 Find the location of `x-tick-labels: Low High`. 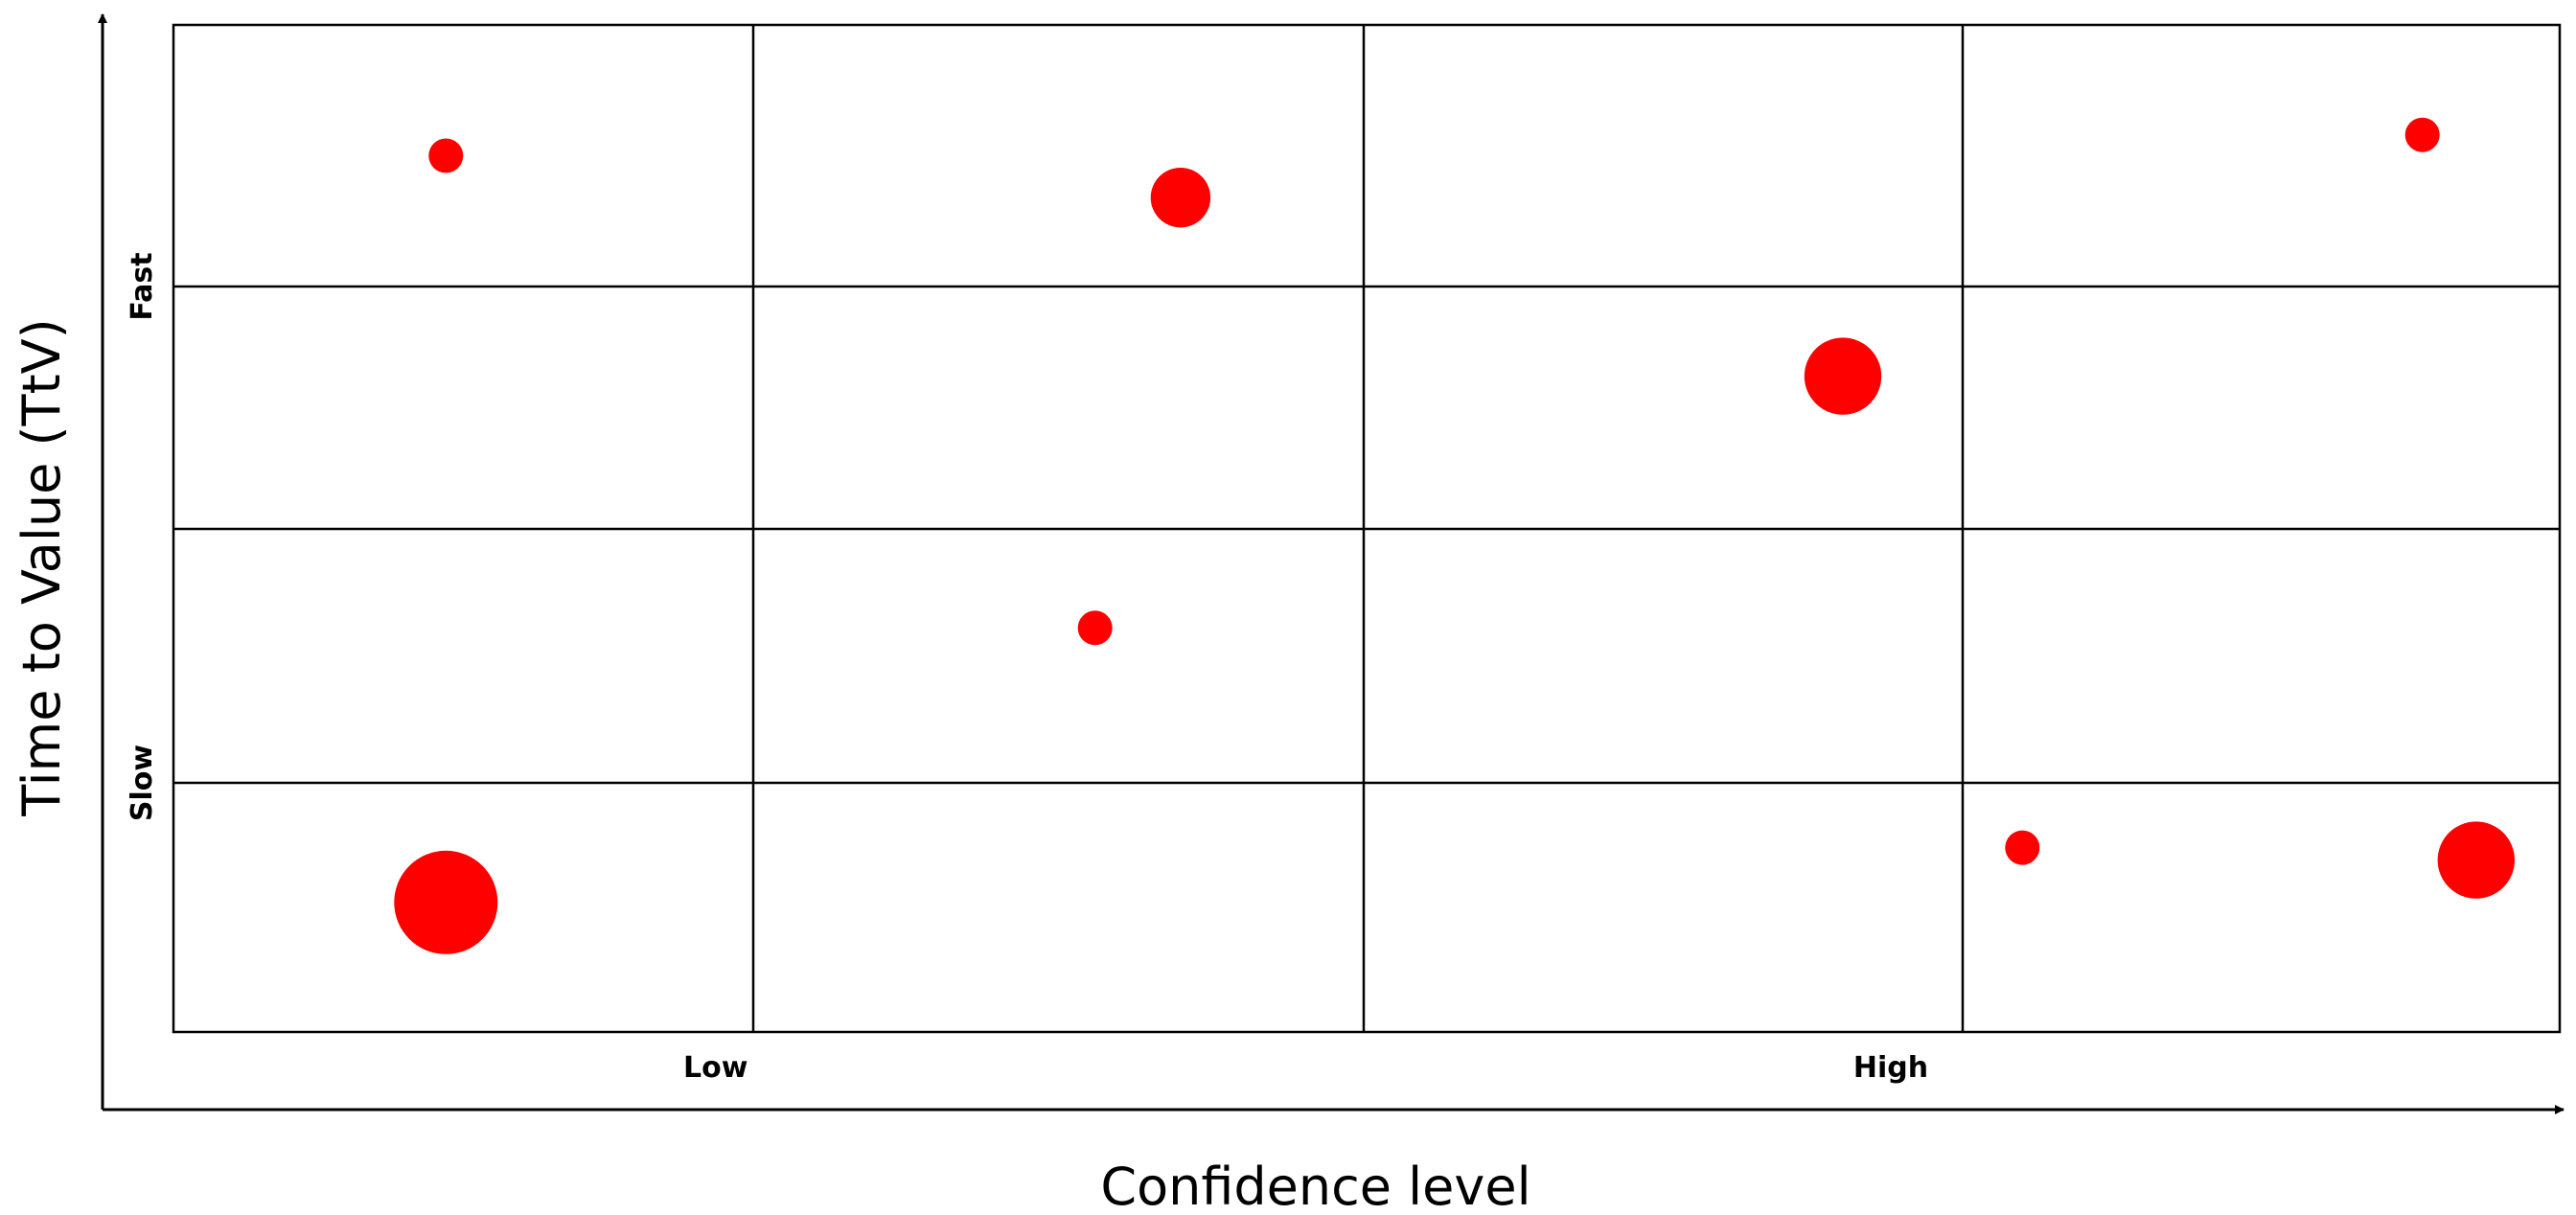

x-tick-labels: Low High is located at coordinates (1305, 1068).